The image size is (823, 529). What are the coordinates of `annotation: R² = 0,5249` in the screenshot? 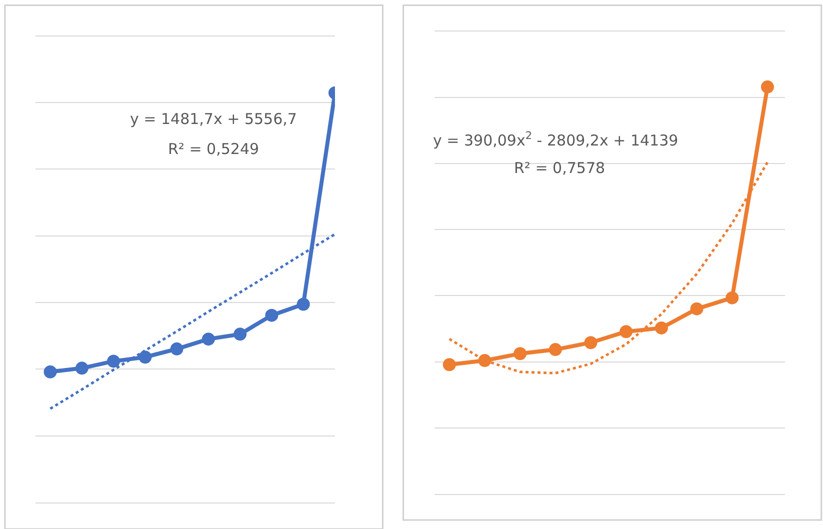 It's located at (214, 149).